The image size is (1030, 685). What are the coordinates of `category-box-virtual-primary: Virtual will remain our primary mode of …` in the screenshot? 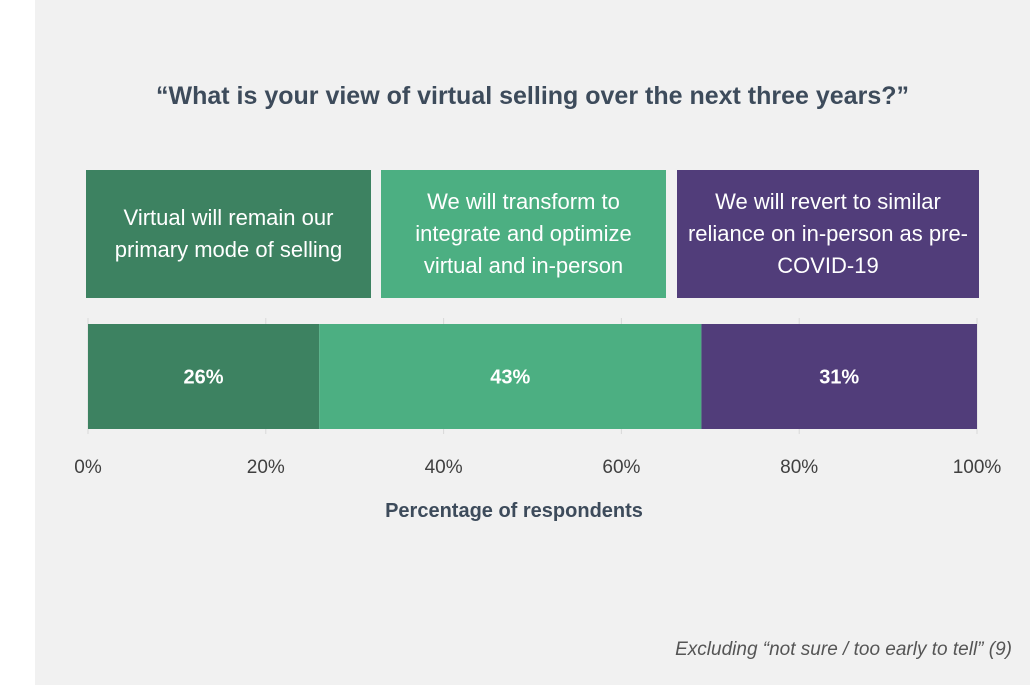 It's located at (228, 234).